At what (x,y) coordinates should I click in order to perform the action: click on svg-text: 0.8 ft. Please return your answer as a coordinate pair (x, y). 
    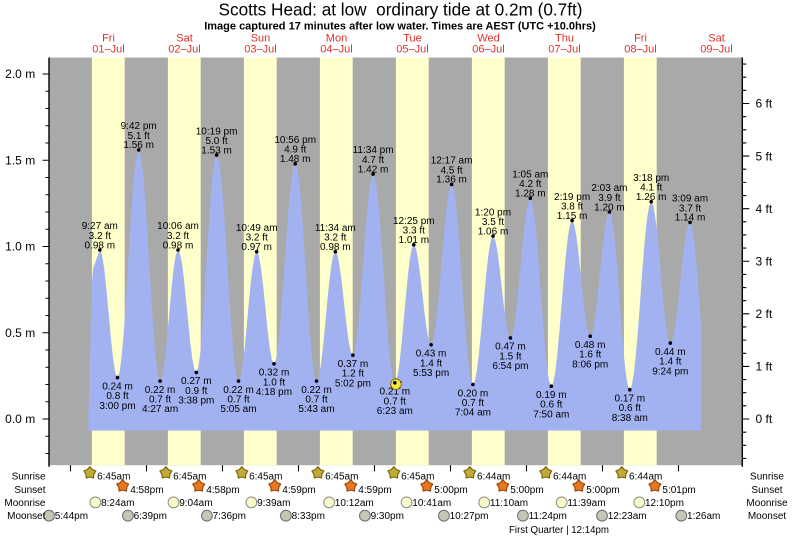
    Looking at the image, I should click on (117, 396).